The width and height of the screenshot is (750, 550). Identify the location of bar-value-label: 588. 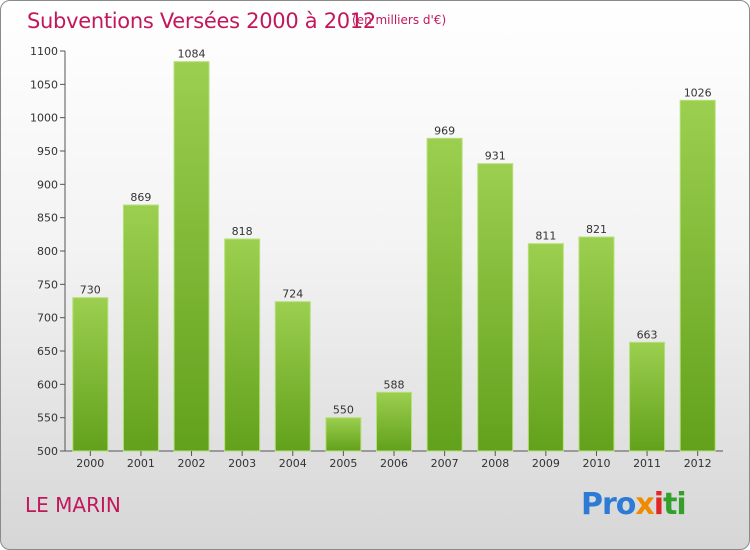
(394, 384).